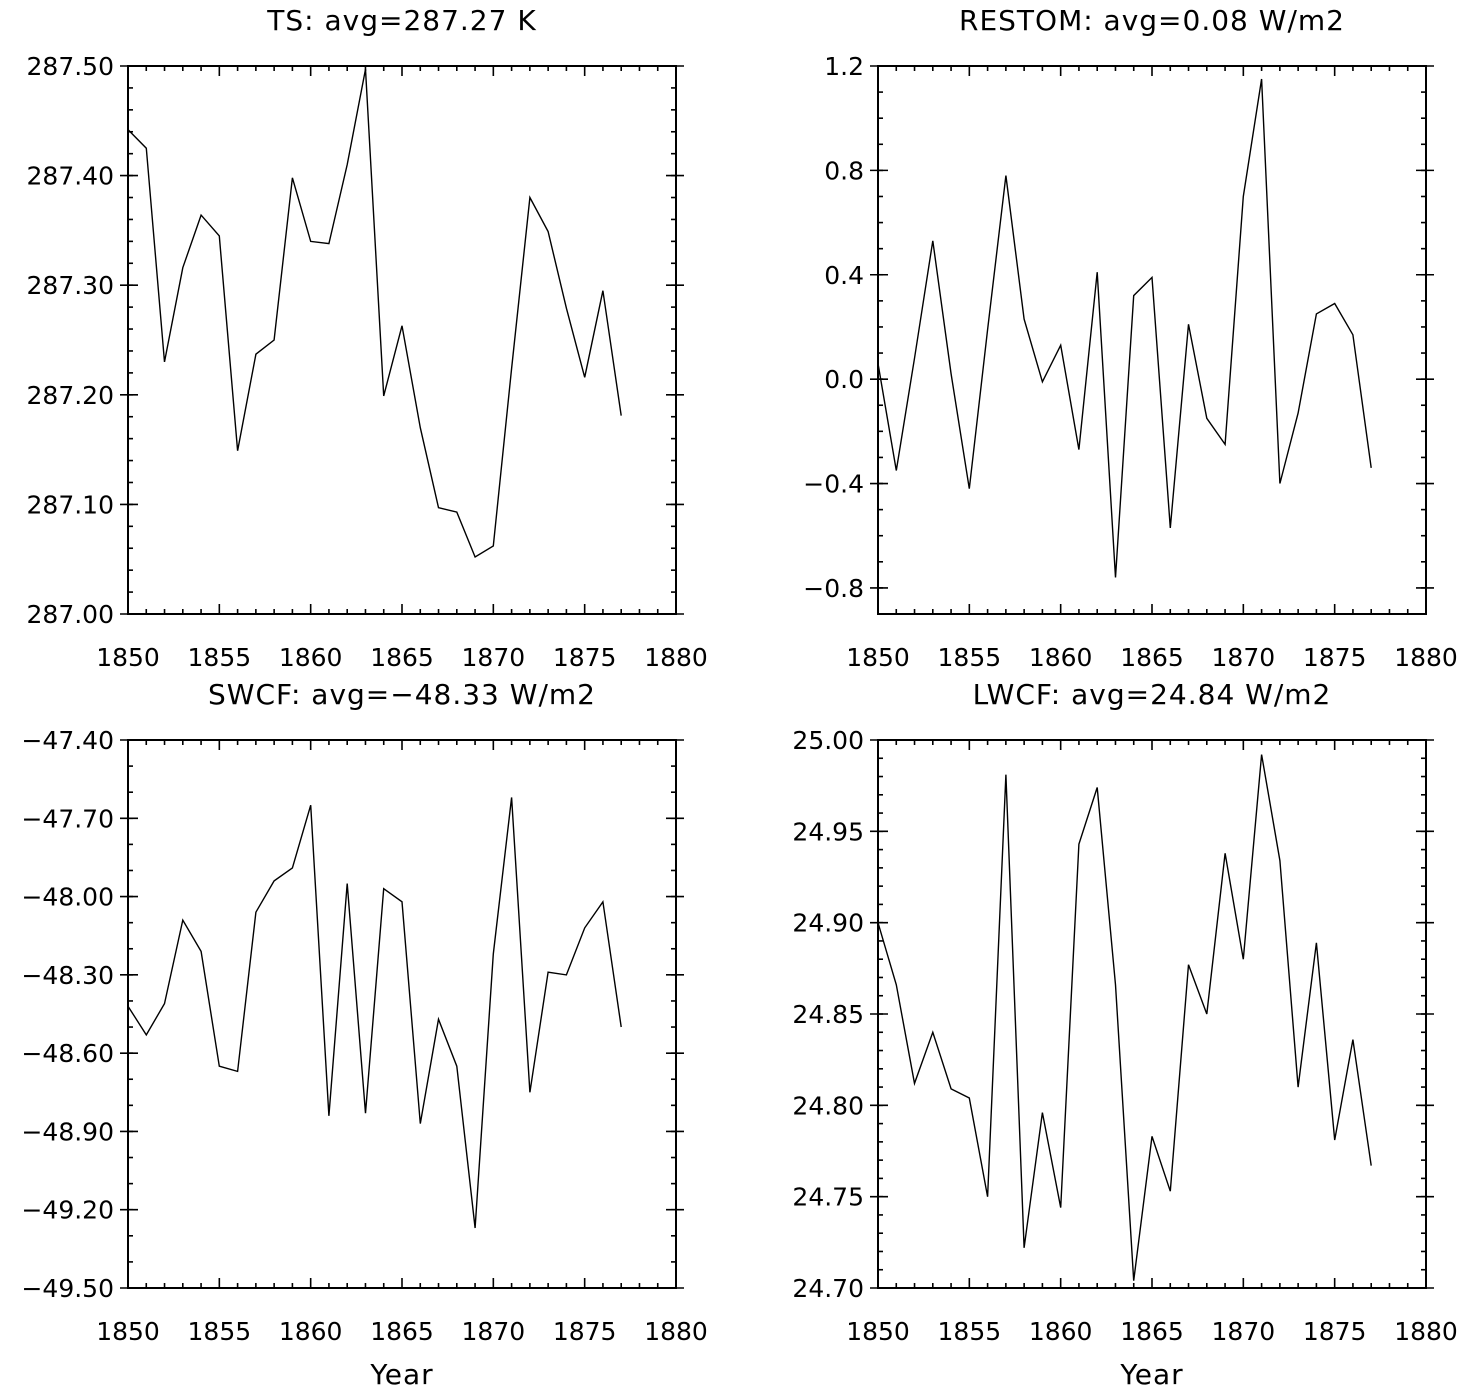  What do you see at coordinates (970, 657) in the screenshot?
I see `restom-x-tick-label: 1855` at bounding box center [970, 657].